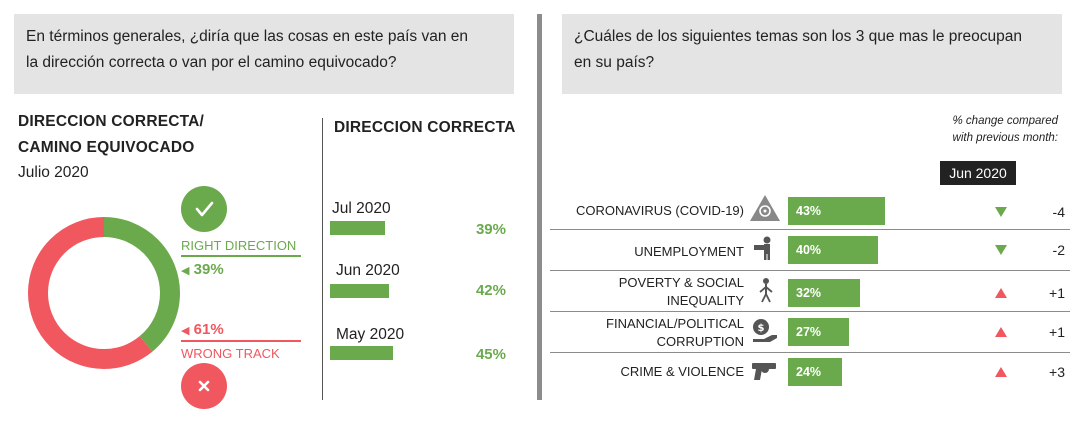  I want to click on right-direction-pct: 39%, so click(208, 269).